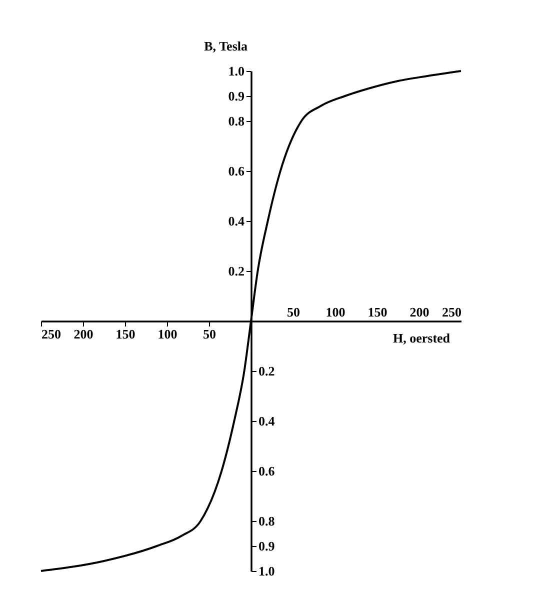  Describe the element at coordinates (236, 121) in the screenshot. I see `y-tick-label: 0.8` at that location.